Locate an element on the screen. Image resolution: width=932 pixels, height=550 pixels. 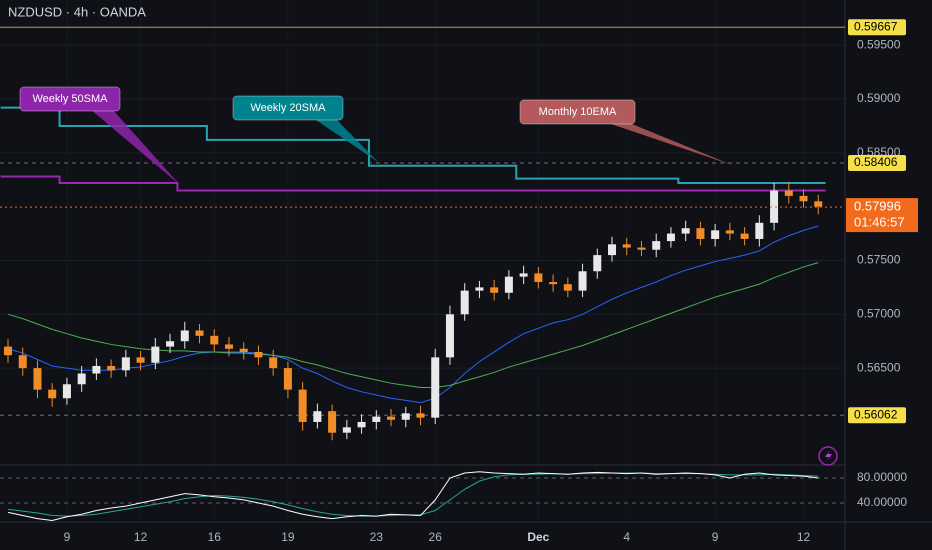
x-tick-label: Dec is located at coordinates (538, 537).